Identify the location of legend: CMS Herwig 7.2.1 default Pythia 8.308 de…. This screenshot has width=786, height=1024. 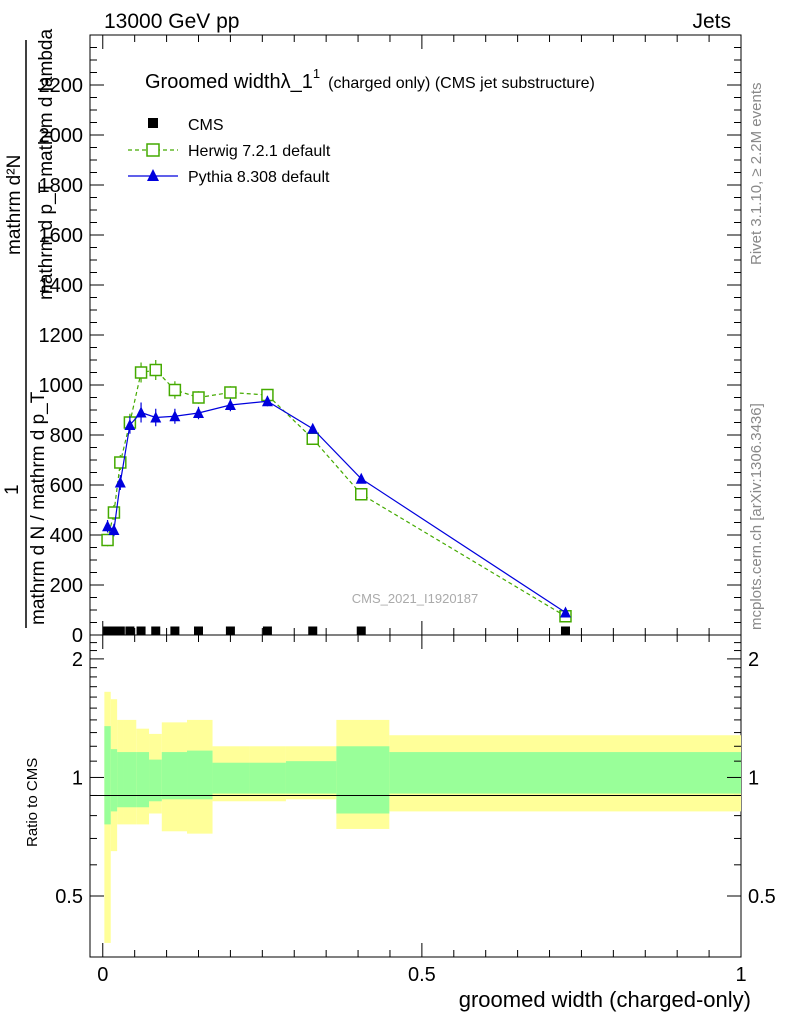
(229, 151).